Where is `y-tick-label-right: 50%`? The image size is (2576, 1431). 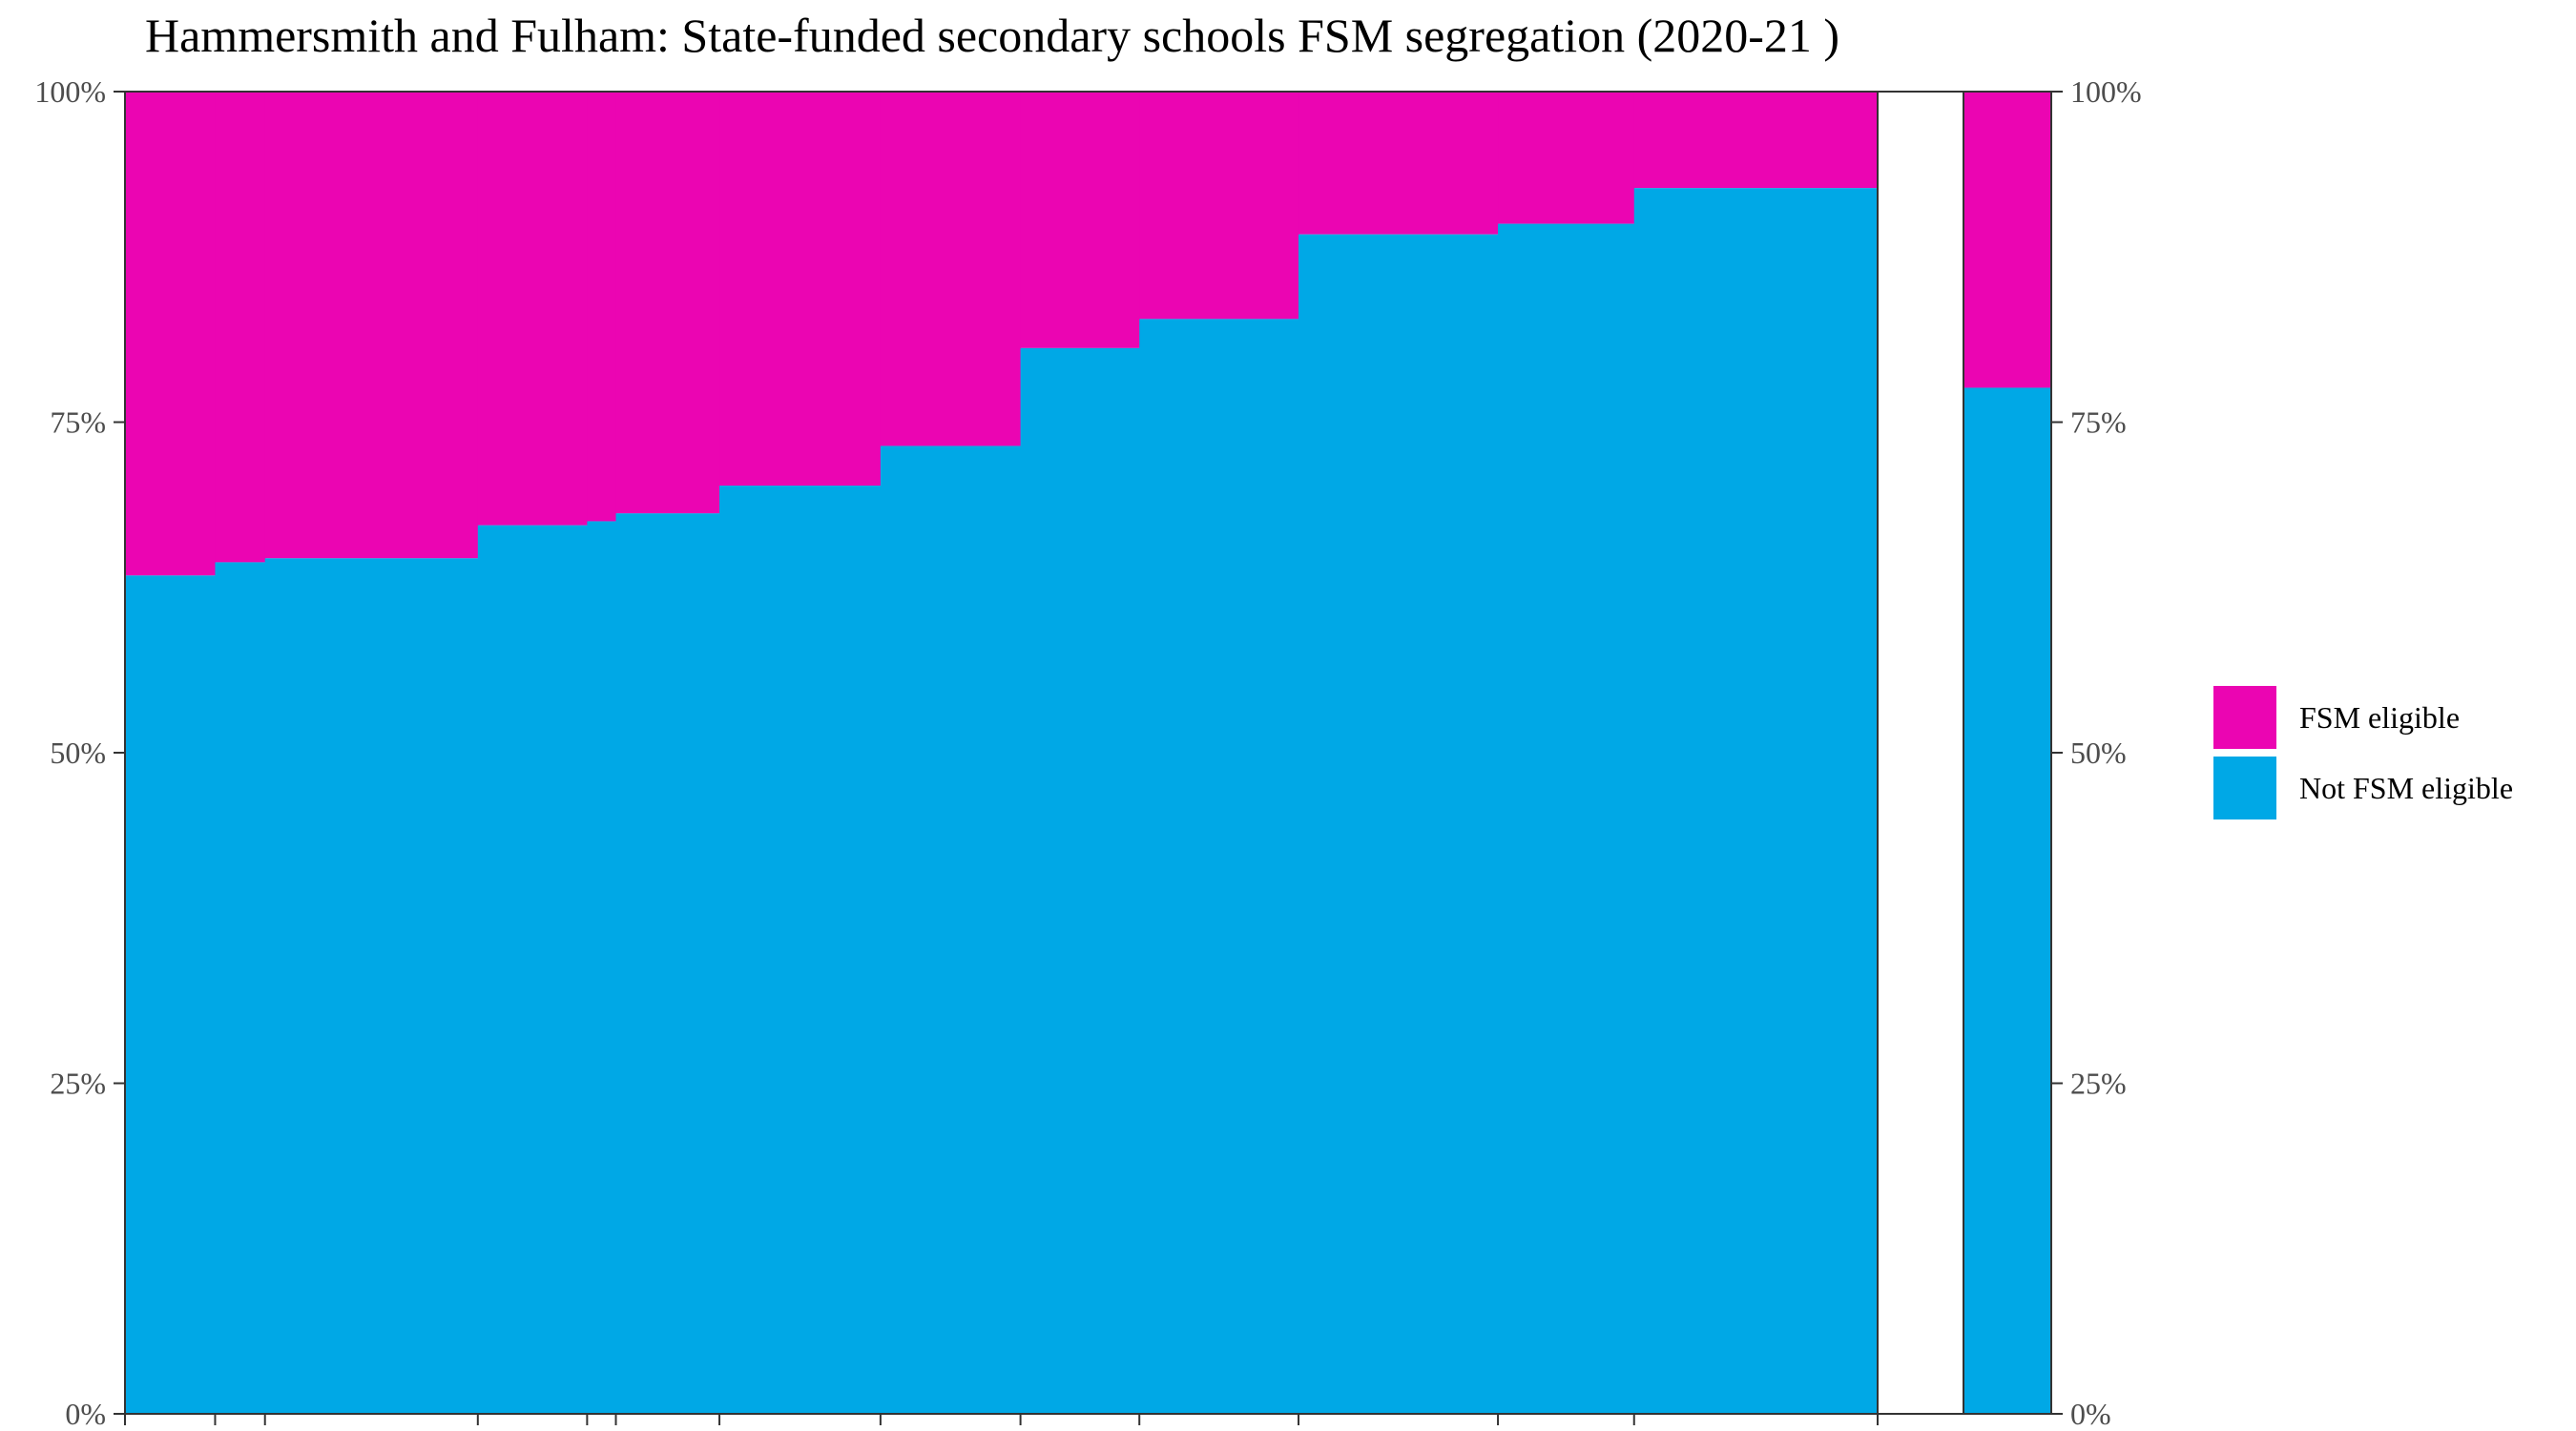
y-tick-label-right: 50% is located at coordinates (2098, 753).